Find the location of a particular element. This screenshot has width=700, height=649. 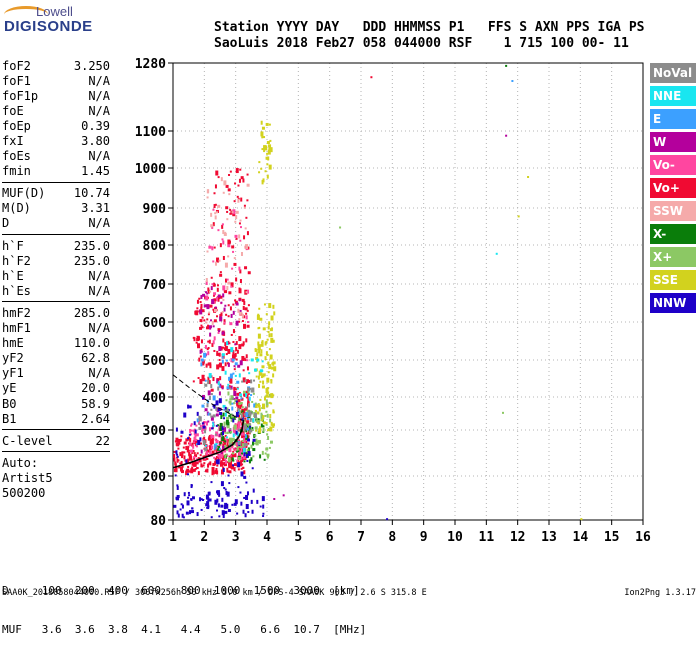

parameter-row: hmF1 N/A is located at coordinates (56, 328).